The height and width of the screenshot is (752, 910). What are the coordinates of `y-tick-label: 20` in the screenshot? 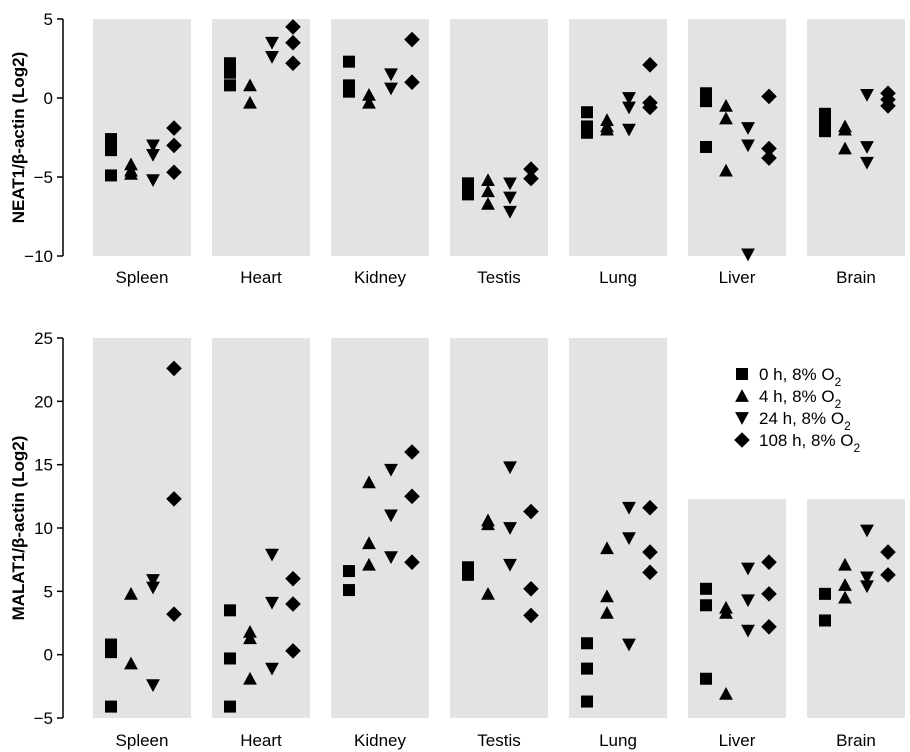 It's located at (43, 401).